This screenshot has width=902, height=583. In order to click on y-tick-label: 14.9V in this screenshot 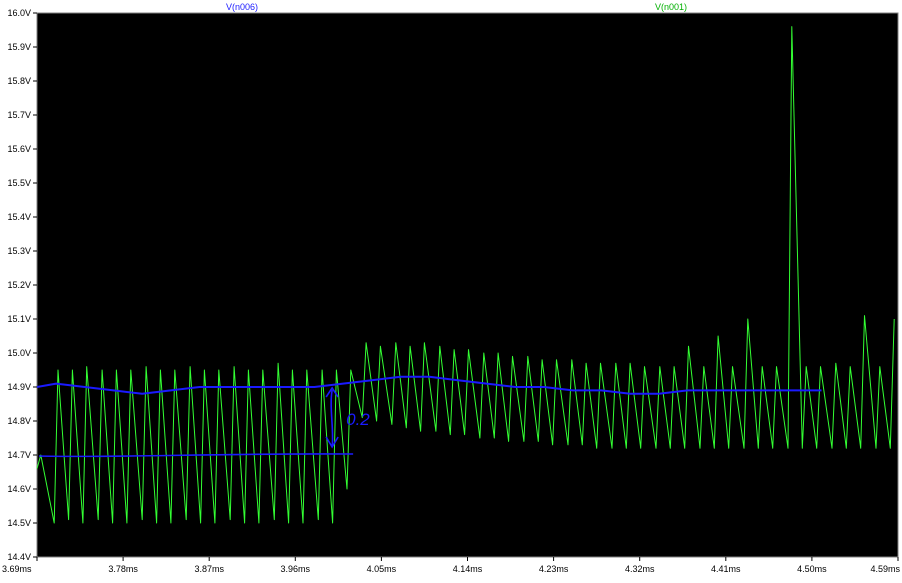, I will do `click(19, 387)`.